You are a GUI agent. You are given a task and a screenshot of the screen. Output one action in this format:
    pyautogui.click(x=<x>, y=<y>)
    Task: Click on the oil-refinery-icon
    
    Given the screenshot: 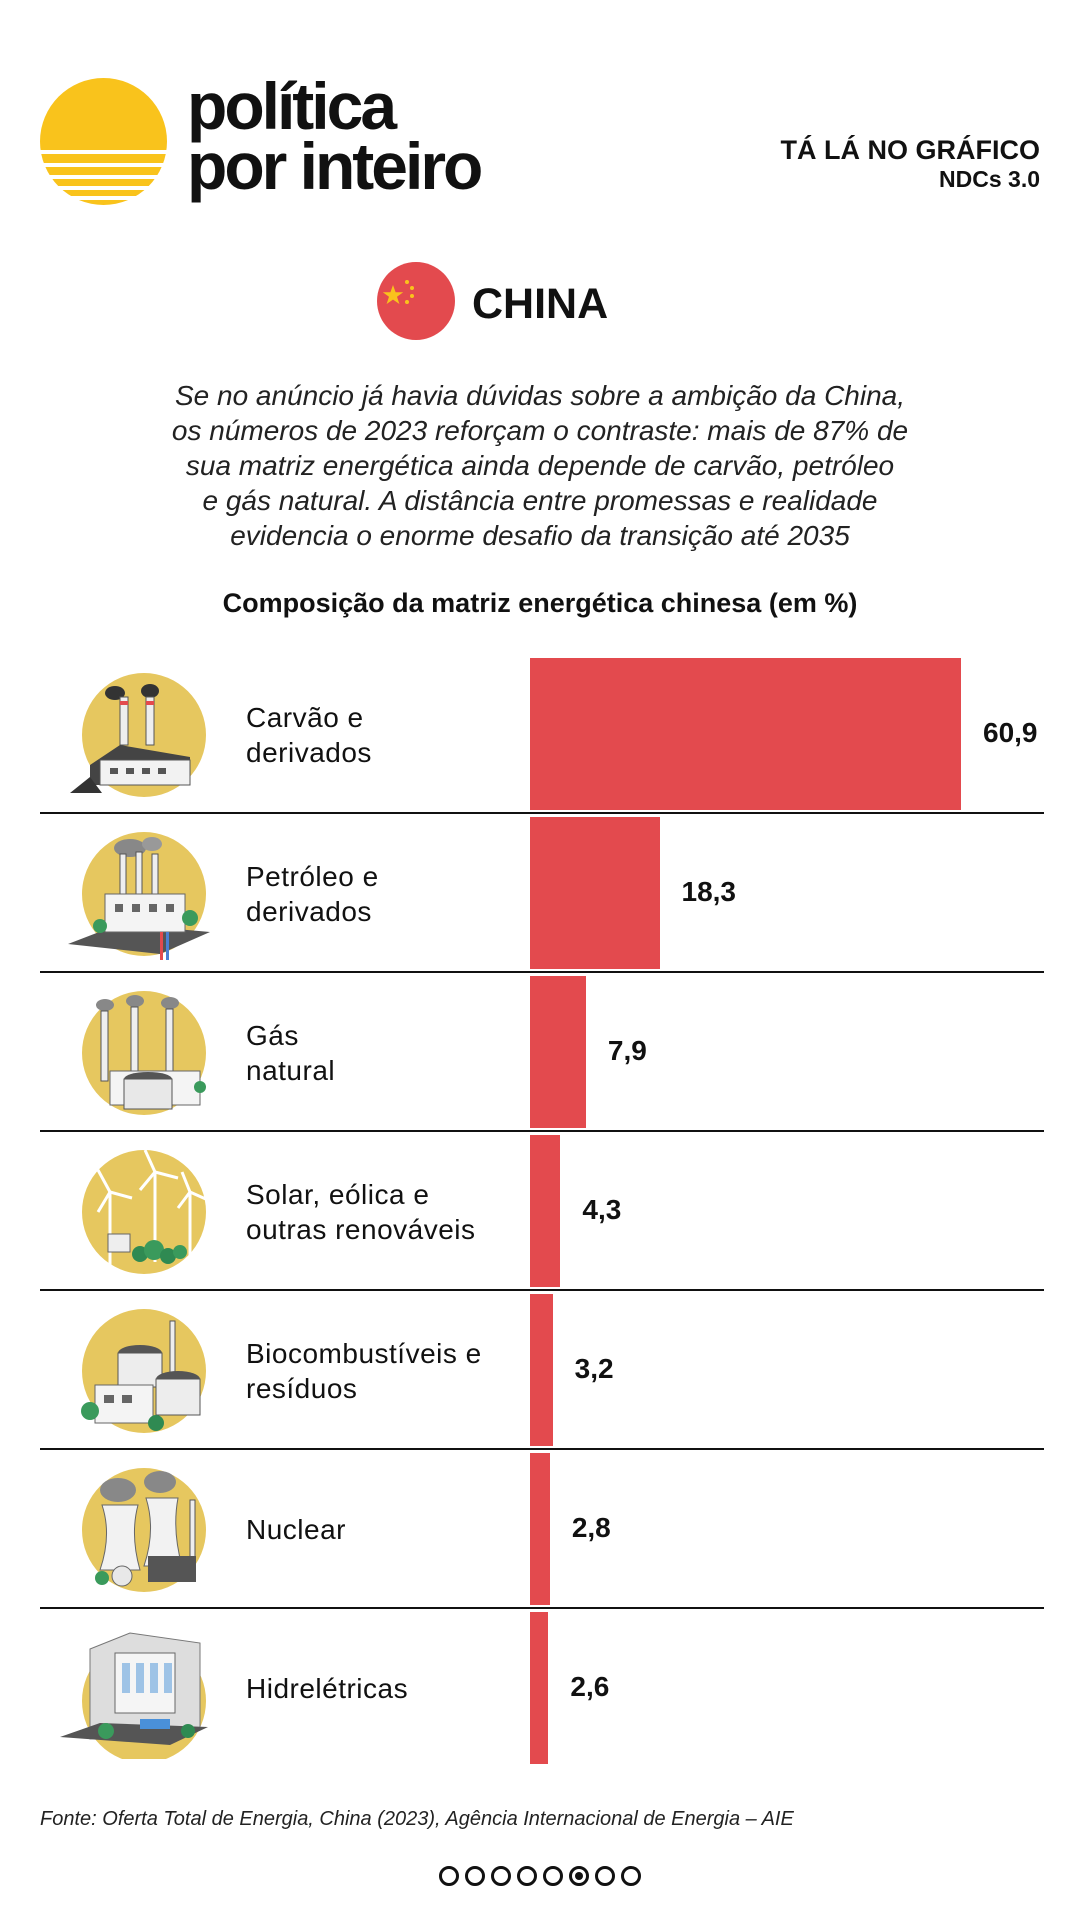 What is the action you would take?
    pyautogui.click(x=139, y=896)
    